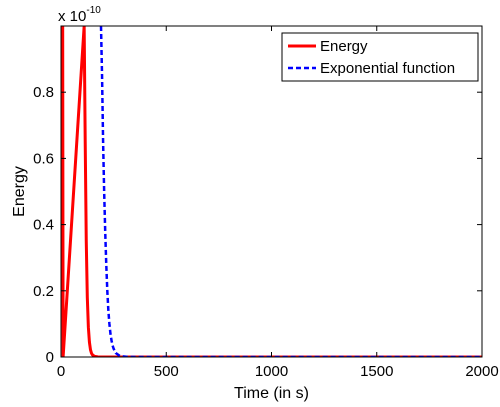 The width and height of the screenshot is (500, 407). I want to click on y-tick-label: 0, so click(50, 357).